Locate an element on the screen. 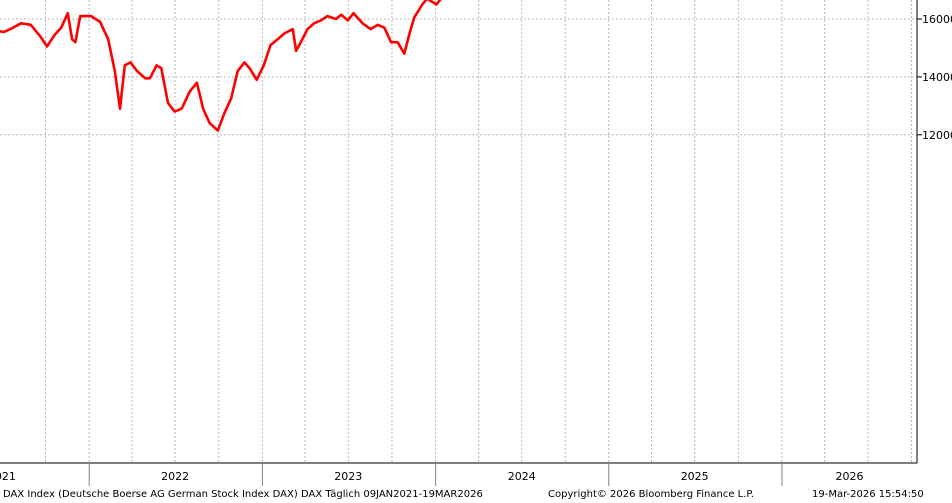 The image size is (952, 503). y-tick-label: 14000 is located at coordinates (937, 77).